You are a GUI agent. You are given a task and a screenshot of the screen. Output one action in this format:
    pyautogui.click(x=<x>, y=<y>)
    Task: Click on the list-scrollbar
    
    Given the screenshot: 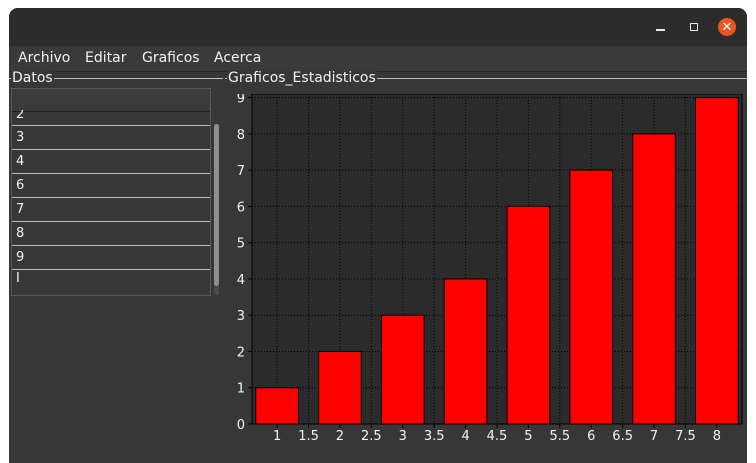 What is the action you would take?
    pyautogui.click(x=216, y=209)
    